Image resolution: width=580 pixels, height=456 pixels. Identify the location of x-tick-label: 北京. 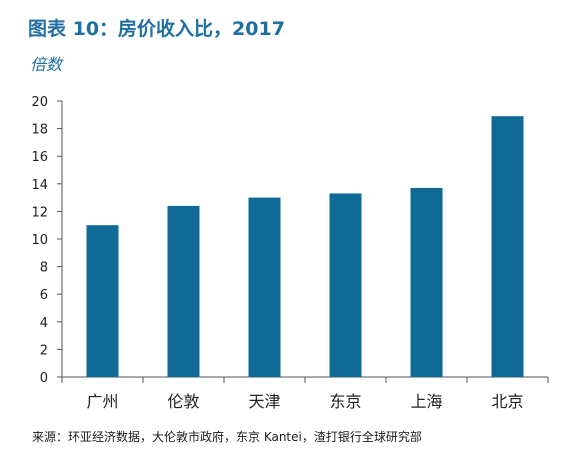
(507, 401).